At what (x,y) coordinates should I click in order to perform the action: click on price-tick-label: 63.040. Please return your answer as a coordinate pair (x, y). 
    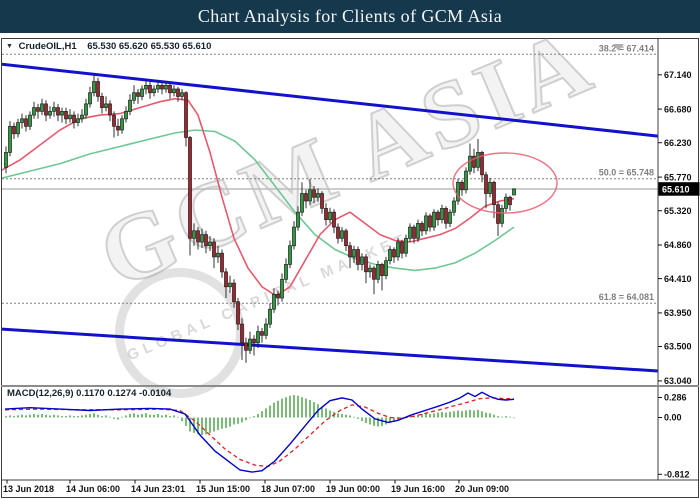
    Looking at the image, I should click on (678, 381).